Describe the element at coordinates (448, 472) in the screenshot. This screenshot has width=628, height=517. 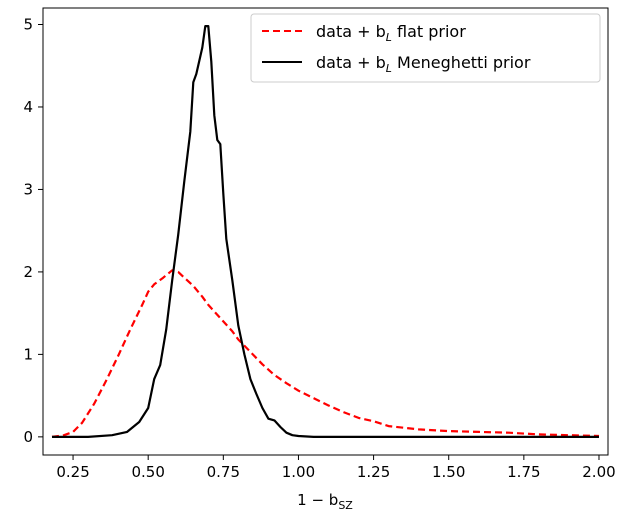
I see `x-tick-label: 1.50` at that location.